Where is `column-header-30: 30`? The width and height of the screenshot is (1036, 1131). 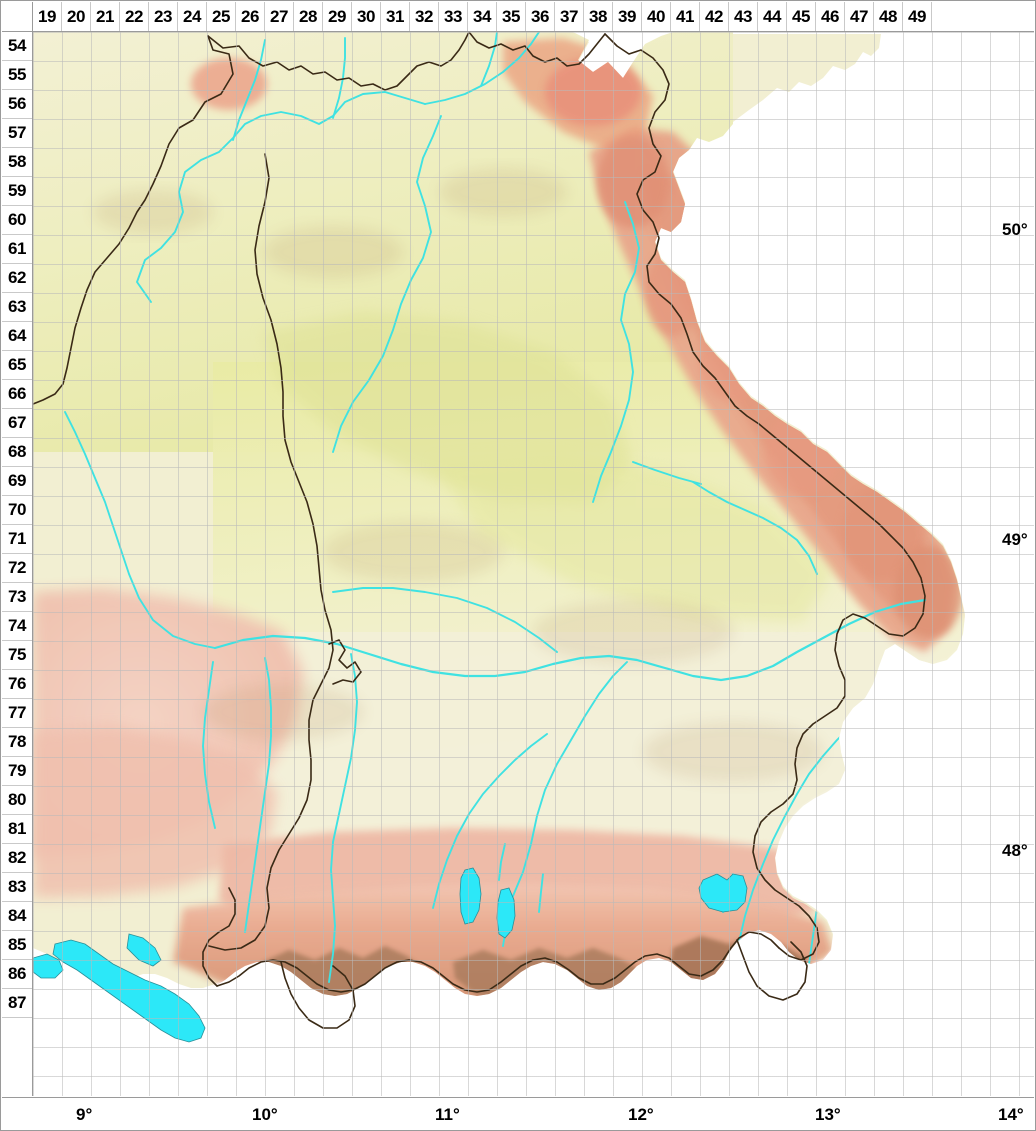
column-header-30: 30 is located at coordinates (366, 16).